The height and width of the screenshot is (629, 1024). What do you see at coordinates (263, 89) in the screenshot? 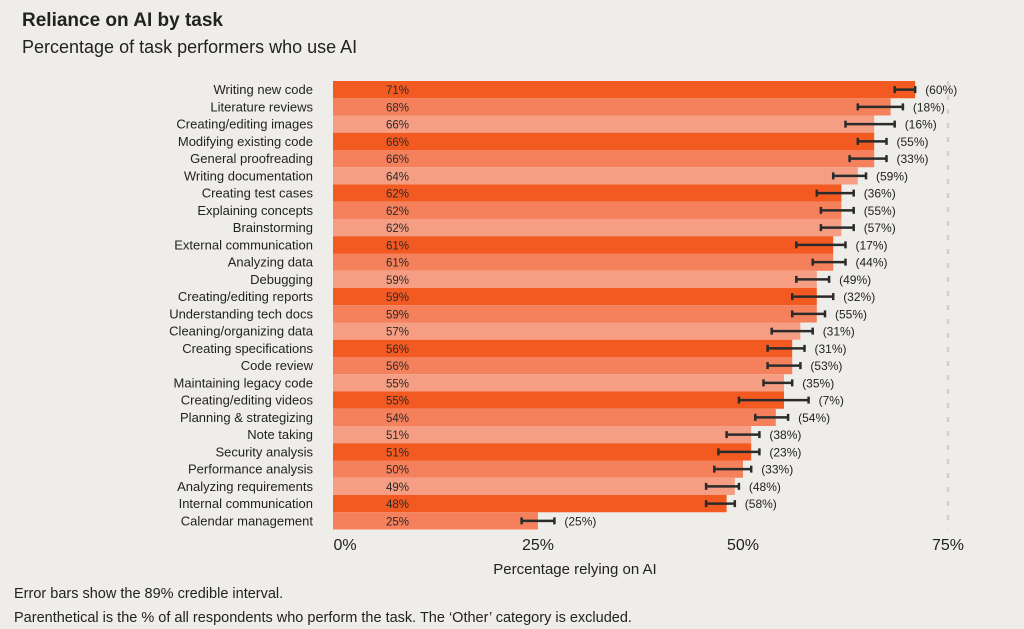
I see `category-label-0: Writing new code` at bounding box center [263, 89].